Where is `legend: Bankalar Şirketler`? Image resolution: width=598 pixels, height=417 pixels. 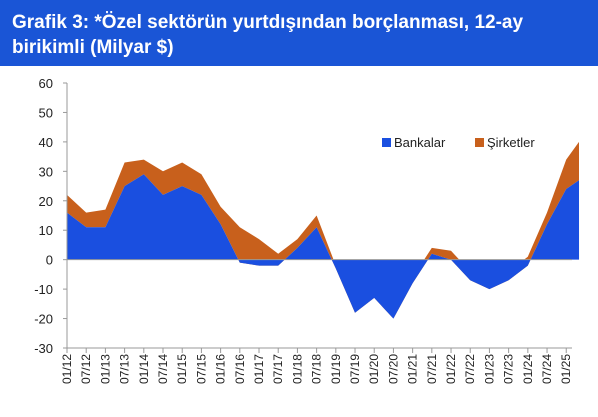
legend: Bankalar Şirketler is located at coordinates (458, 142).